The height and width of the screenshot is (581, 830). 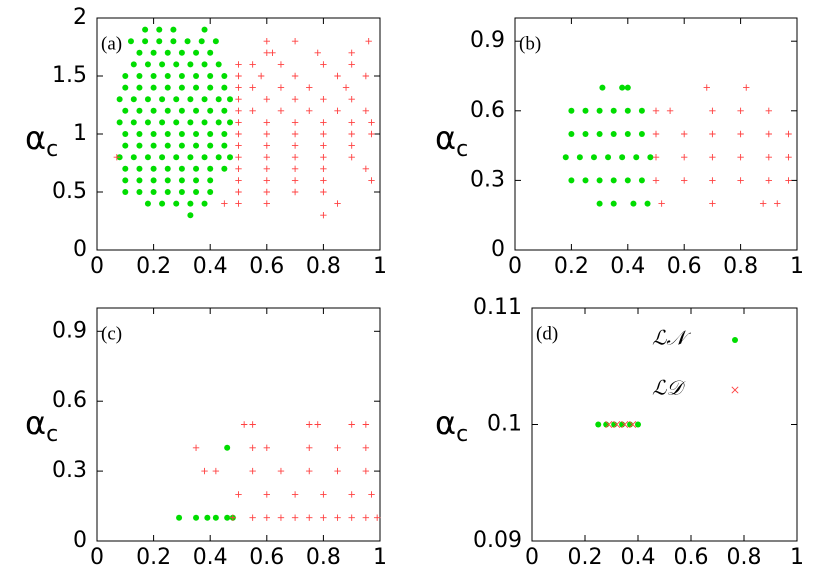 What do you see at coordinates (69, 330) in the screenshot?
I see `y-tick-label: 0.9` at bounding box center [69, 330].